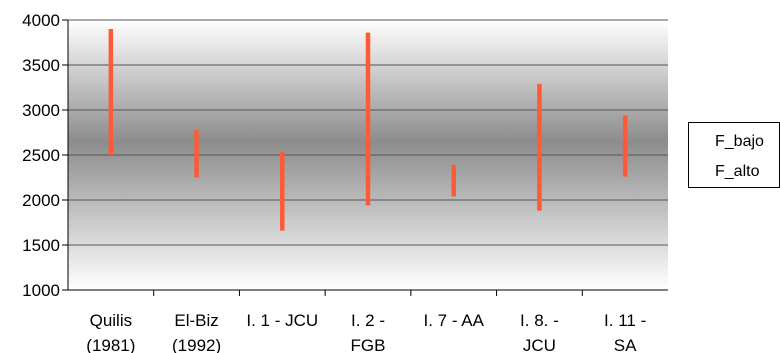 The image size is (780, 353). Describe the element at coordinates (41, 110) in the screenshot. I see `y-tick-label: 3000` at that location.